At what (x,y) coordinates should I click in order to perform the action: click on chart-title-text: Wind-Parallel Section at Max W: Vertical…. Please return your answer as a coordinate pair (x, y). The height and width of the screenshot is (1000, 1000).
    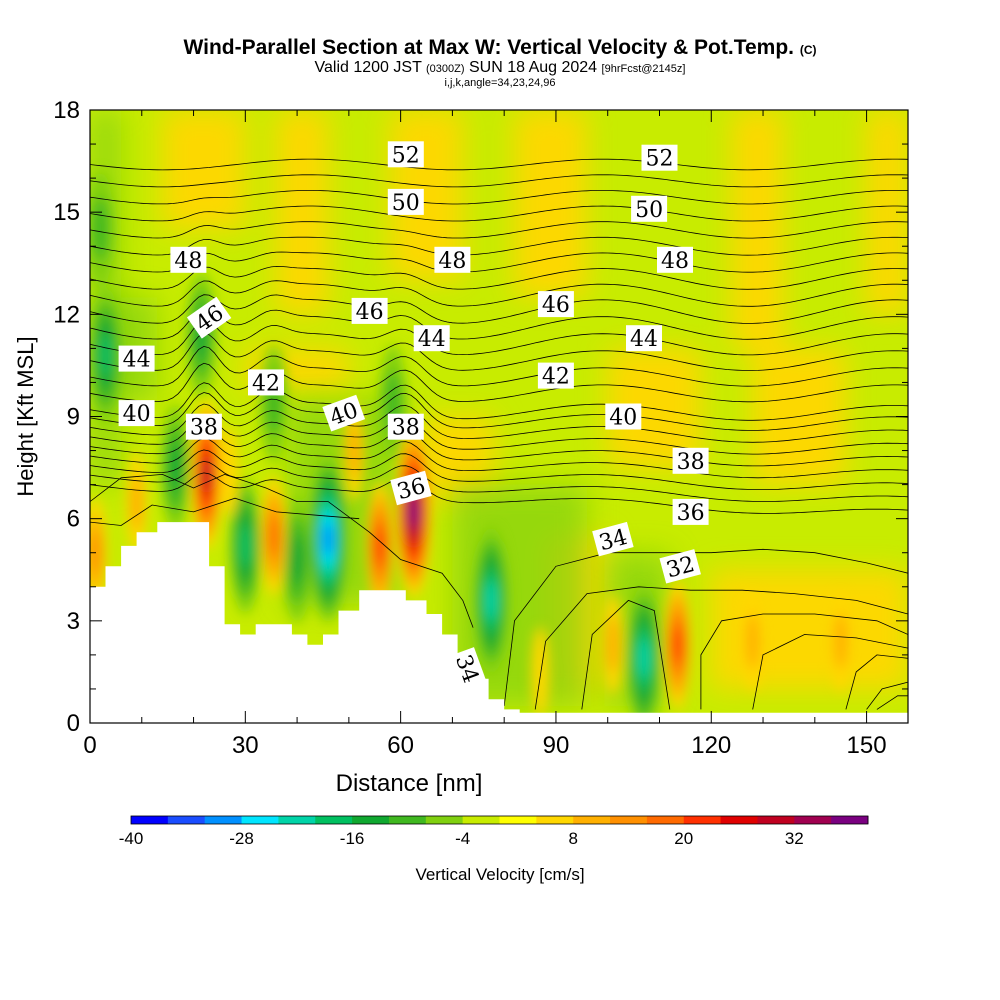
    Looking at the image, I should click on (488, 47).